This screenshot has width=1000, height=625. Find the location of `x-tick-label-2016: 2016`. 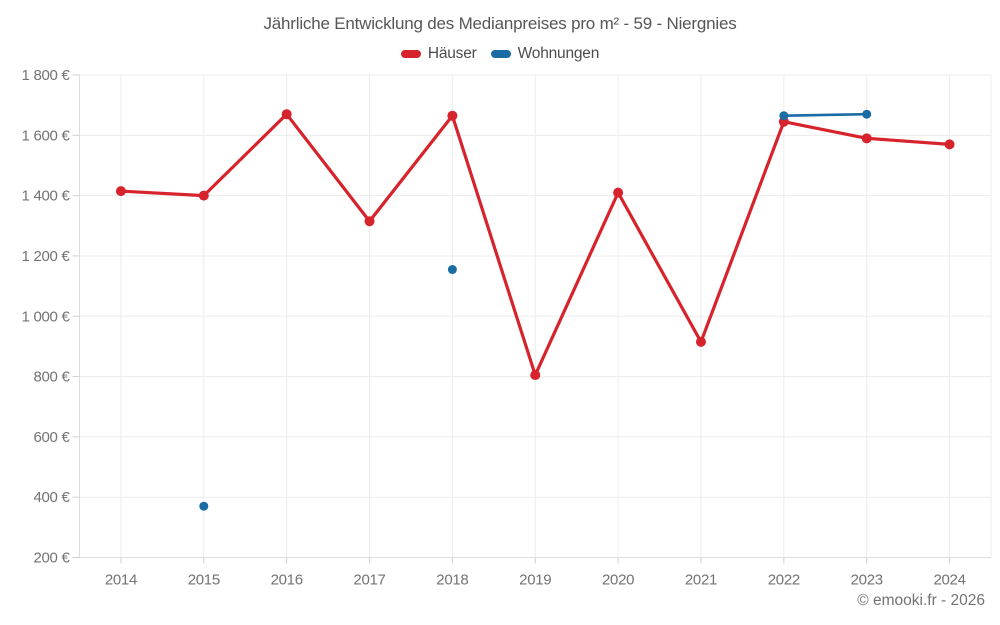

x-tick-label-2016: 2016 is located at coordinates (287, 580).